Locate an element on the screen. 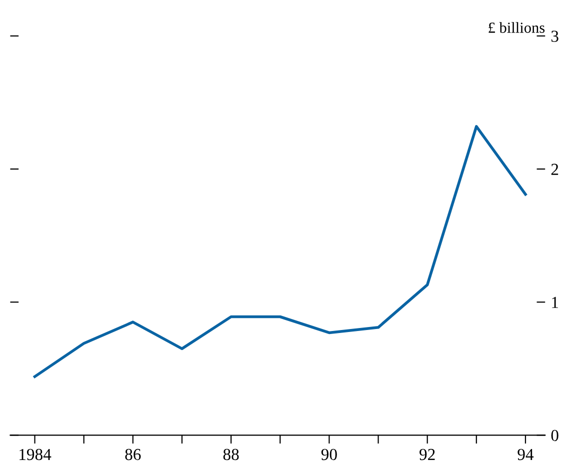  y-tick-label: 0 is located at coordinates (554, 436).